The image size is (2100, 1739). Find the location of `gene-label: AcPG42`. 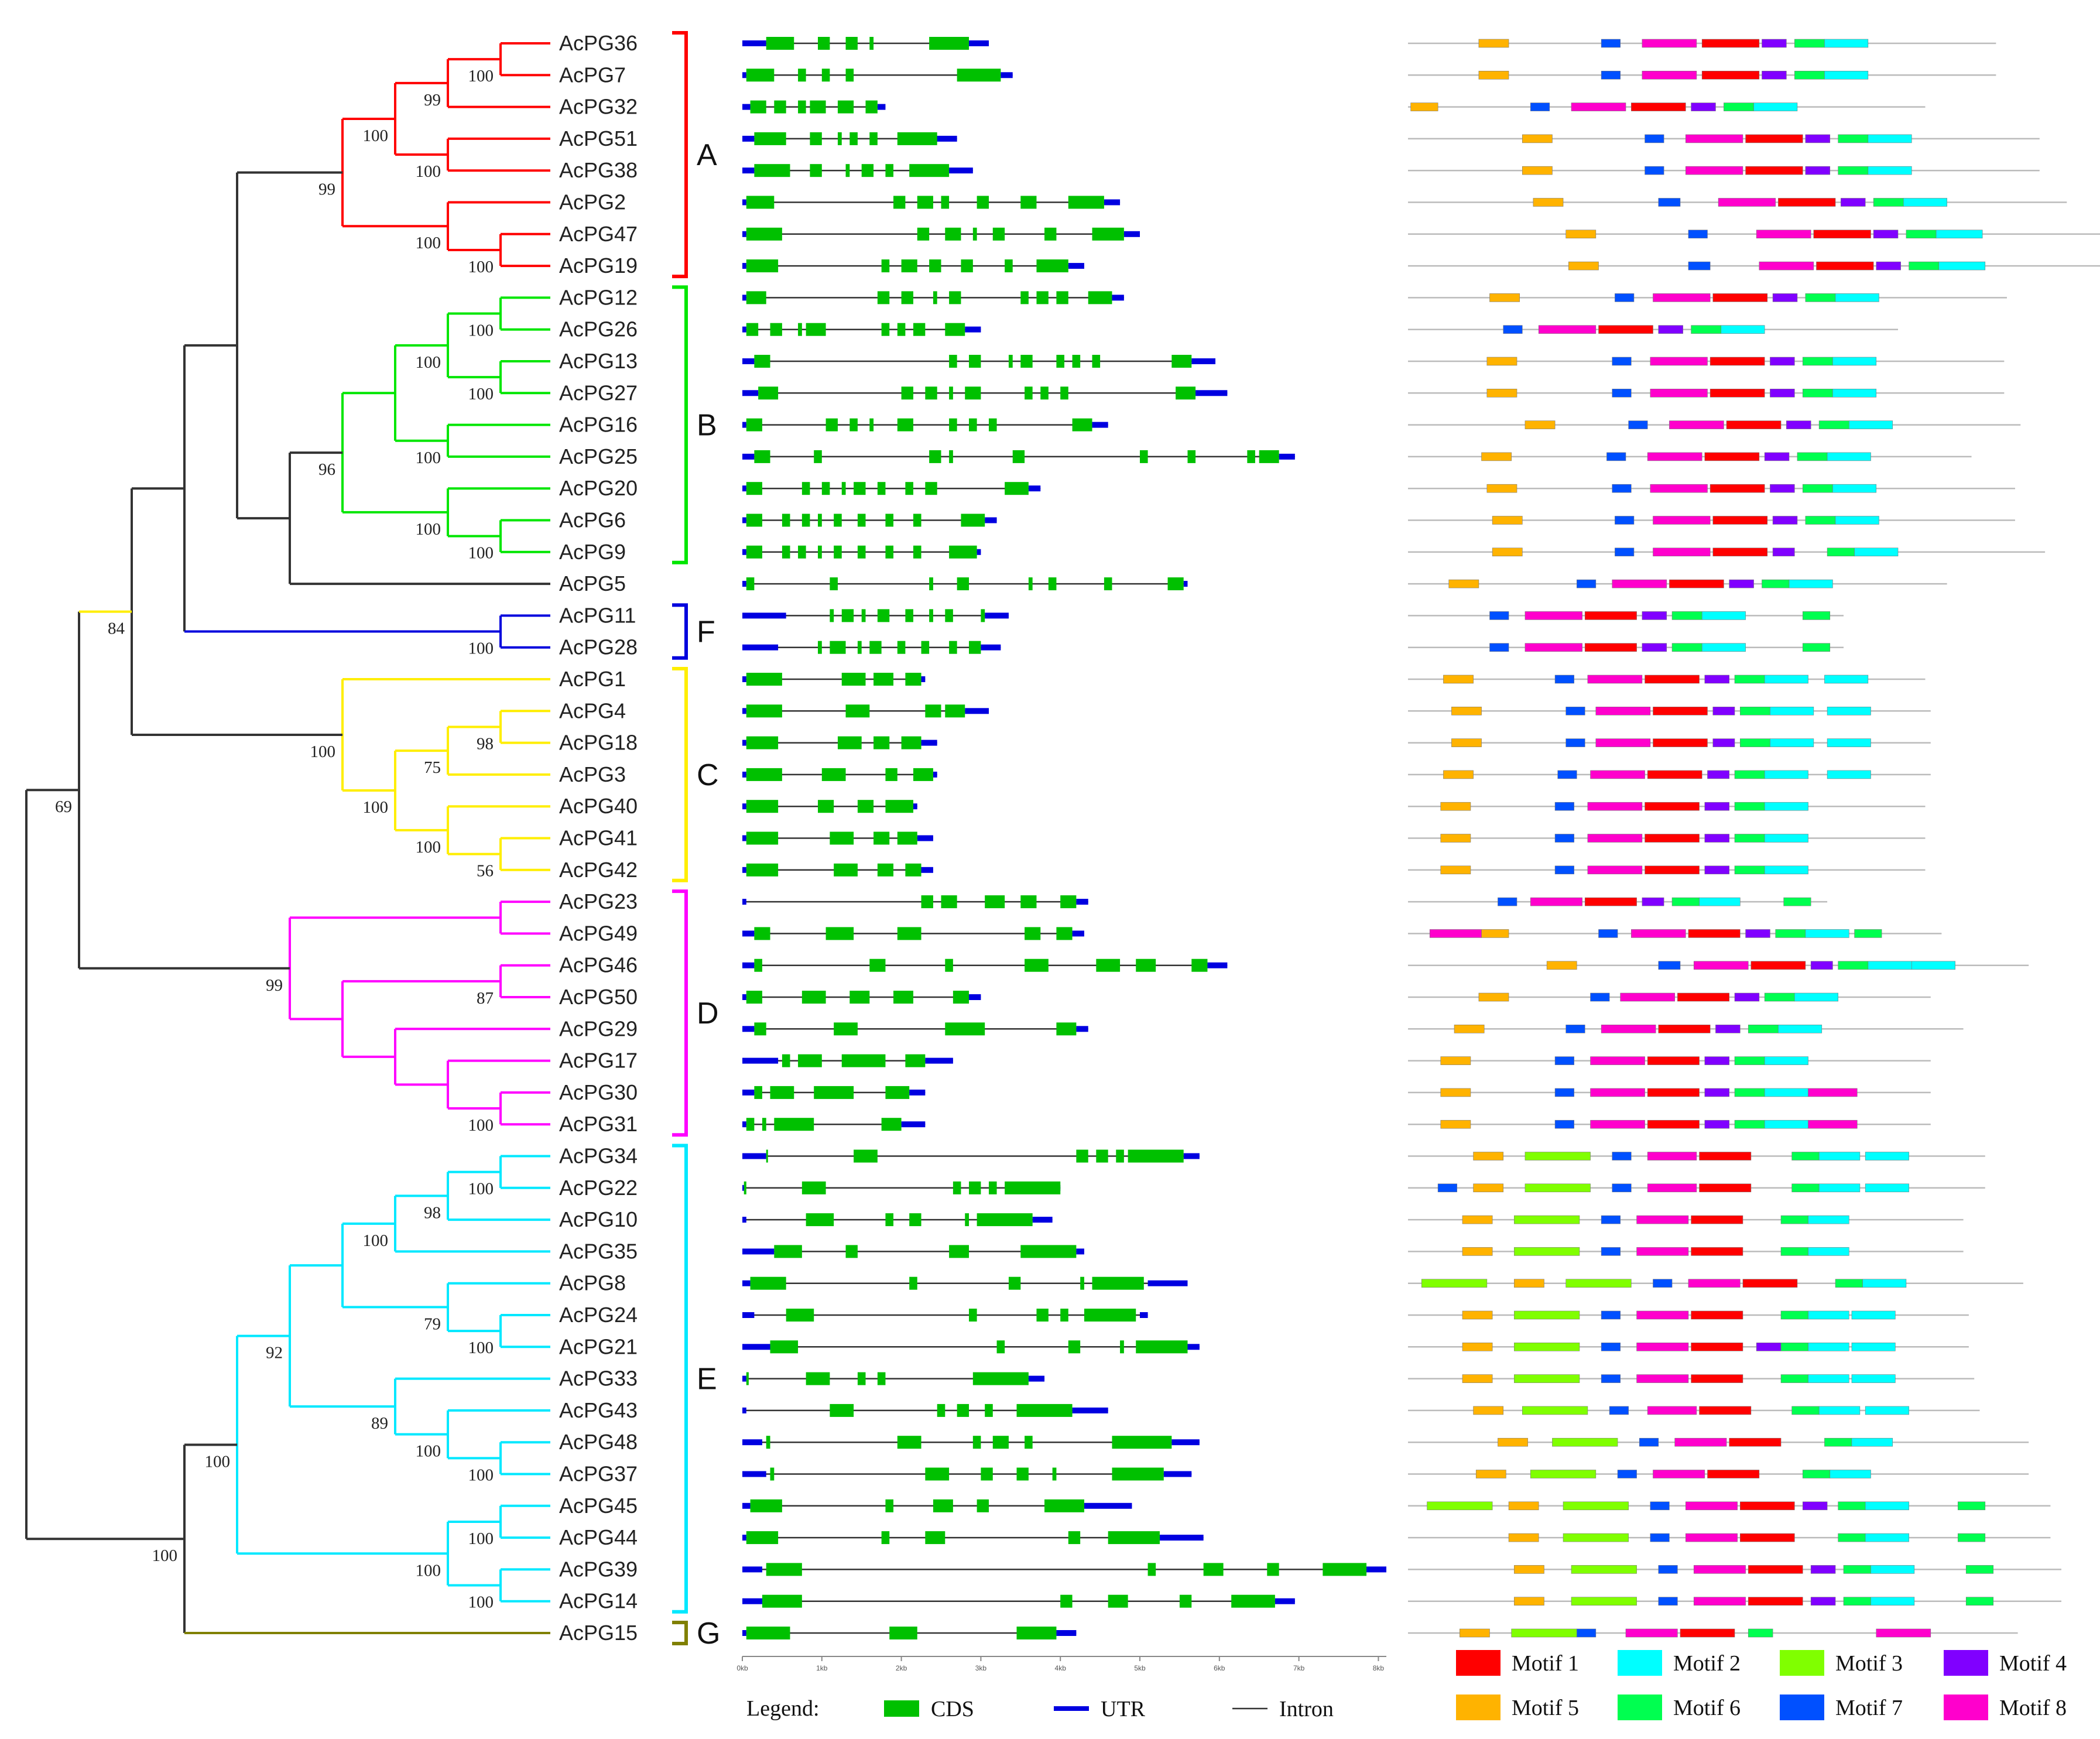

gene-label: AcPG42 is located at coordinates (598, 870).